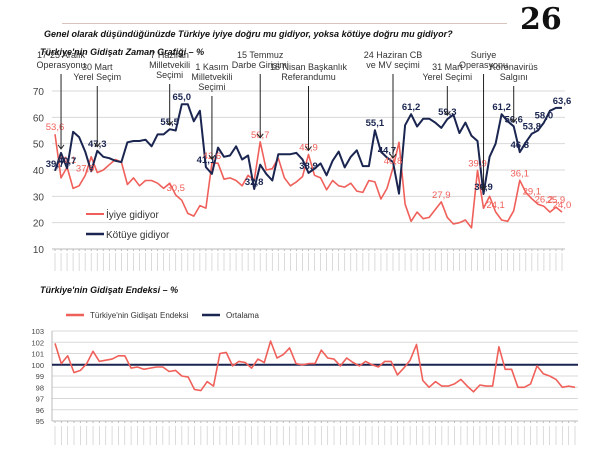  What do you see at coordinates (139, 315) in the screenshot?
I see `legend-label-endeks: Türkiye'nin Gidişatı Endeksi` at bounding box center [139, 315].